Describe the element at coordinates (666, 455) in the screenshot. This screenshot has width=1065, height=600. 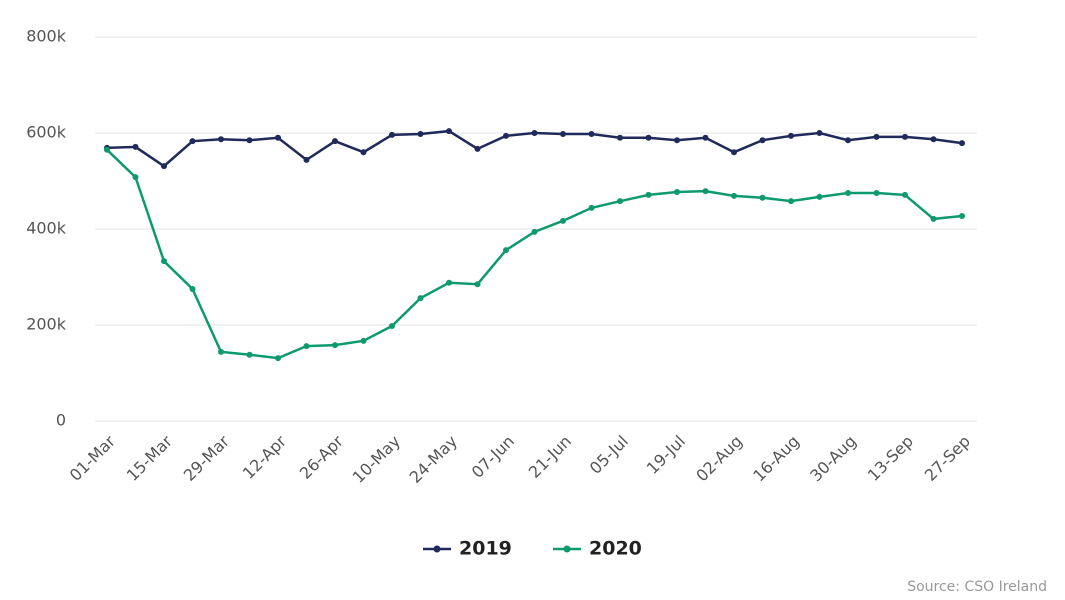
I see `x-tick-label: 19-Jul` at that location.